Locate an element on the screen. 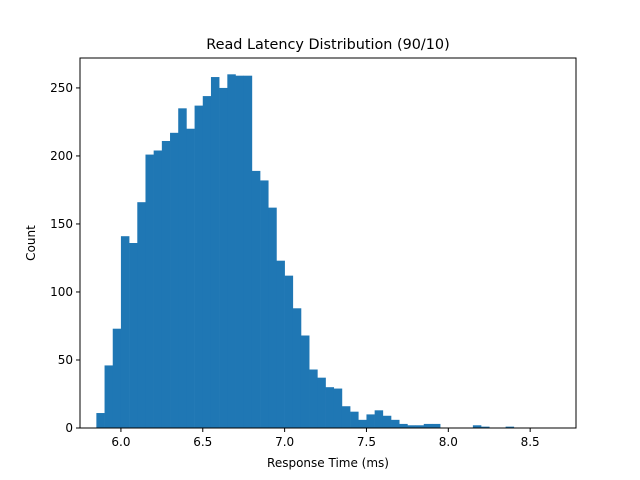 The image size is (640, 480). y-axis-label: Count is located at coordinates (31, 243).